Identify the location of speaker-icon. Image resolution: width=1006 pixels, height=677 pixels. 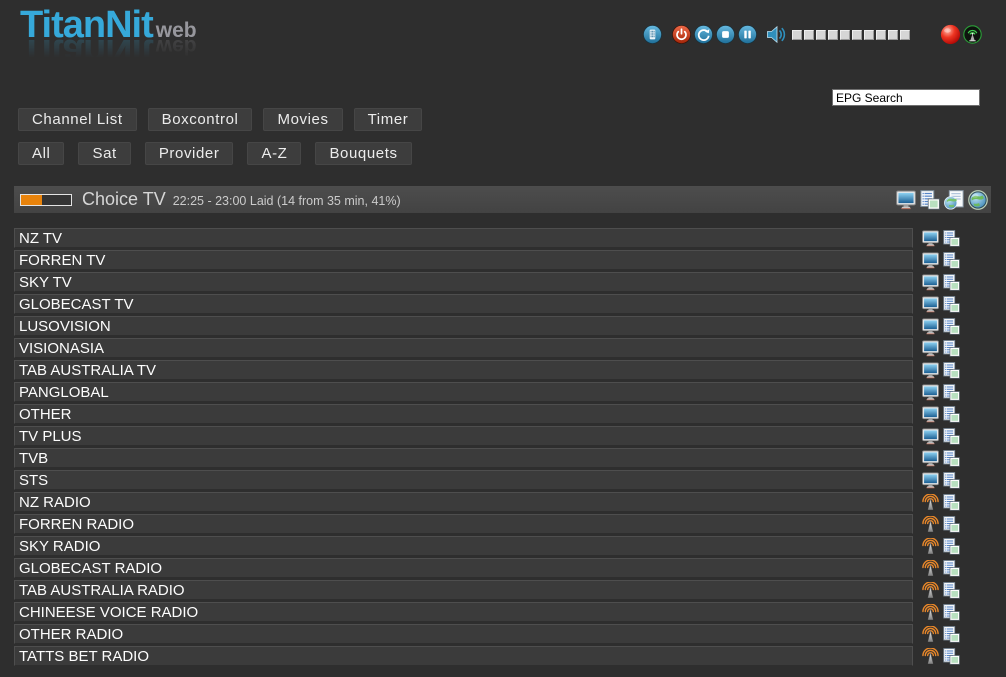
(777, 34).